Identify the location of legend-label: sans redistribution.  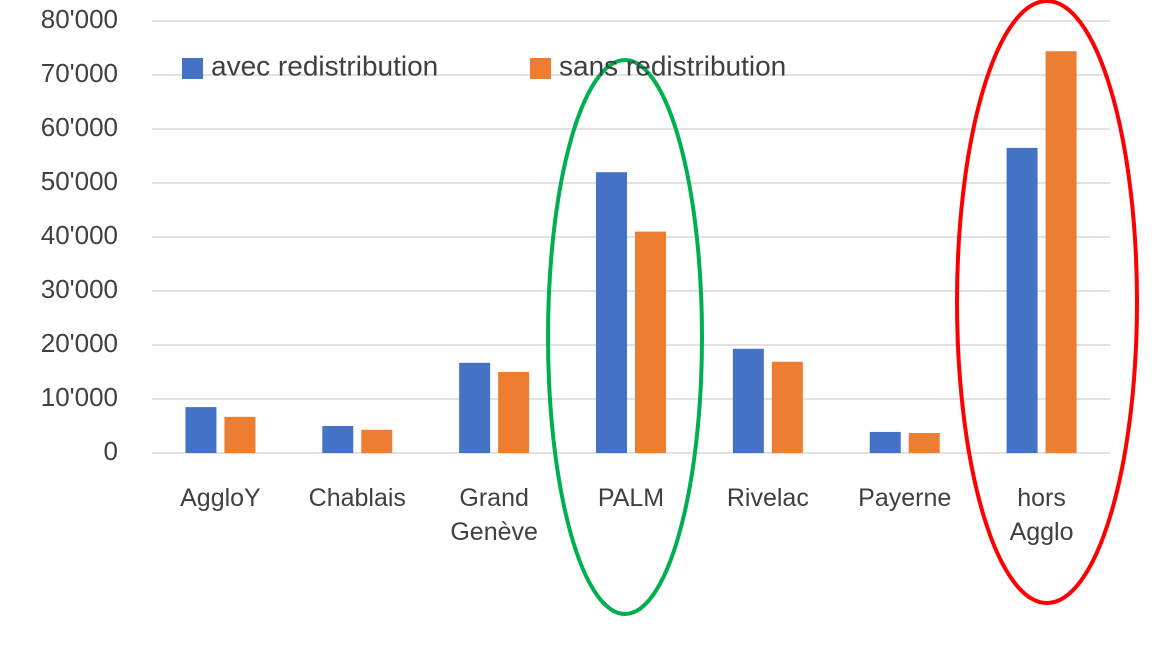
(672, 65).